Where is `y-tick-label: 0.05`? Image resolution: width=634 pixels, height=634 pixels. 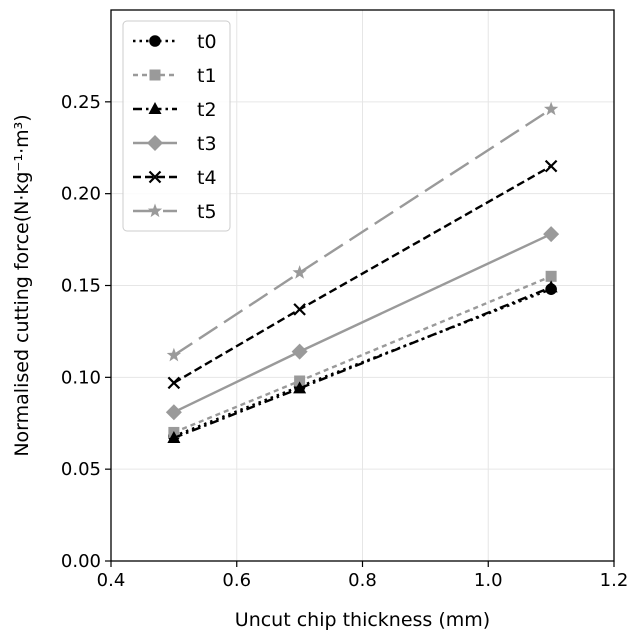
y-tick-label: 0.05 is located at coordinates (81, 469).